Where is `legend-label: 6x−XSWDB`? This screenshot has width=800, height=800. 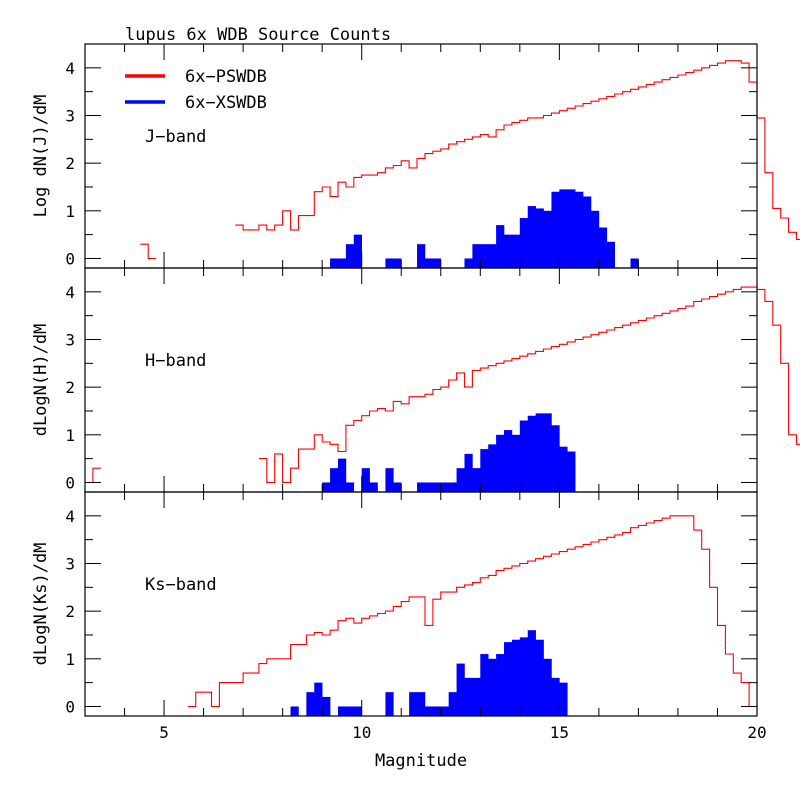 legend-label: 6x−XSWDB is located at coordinates (226, 103).